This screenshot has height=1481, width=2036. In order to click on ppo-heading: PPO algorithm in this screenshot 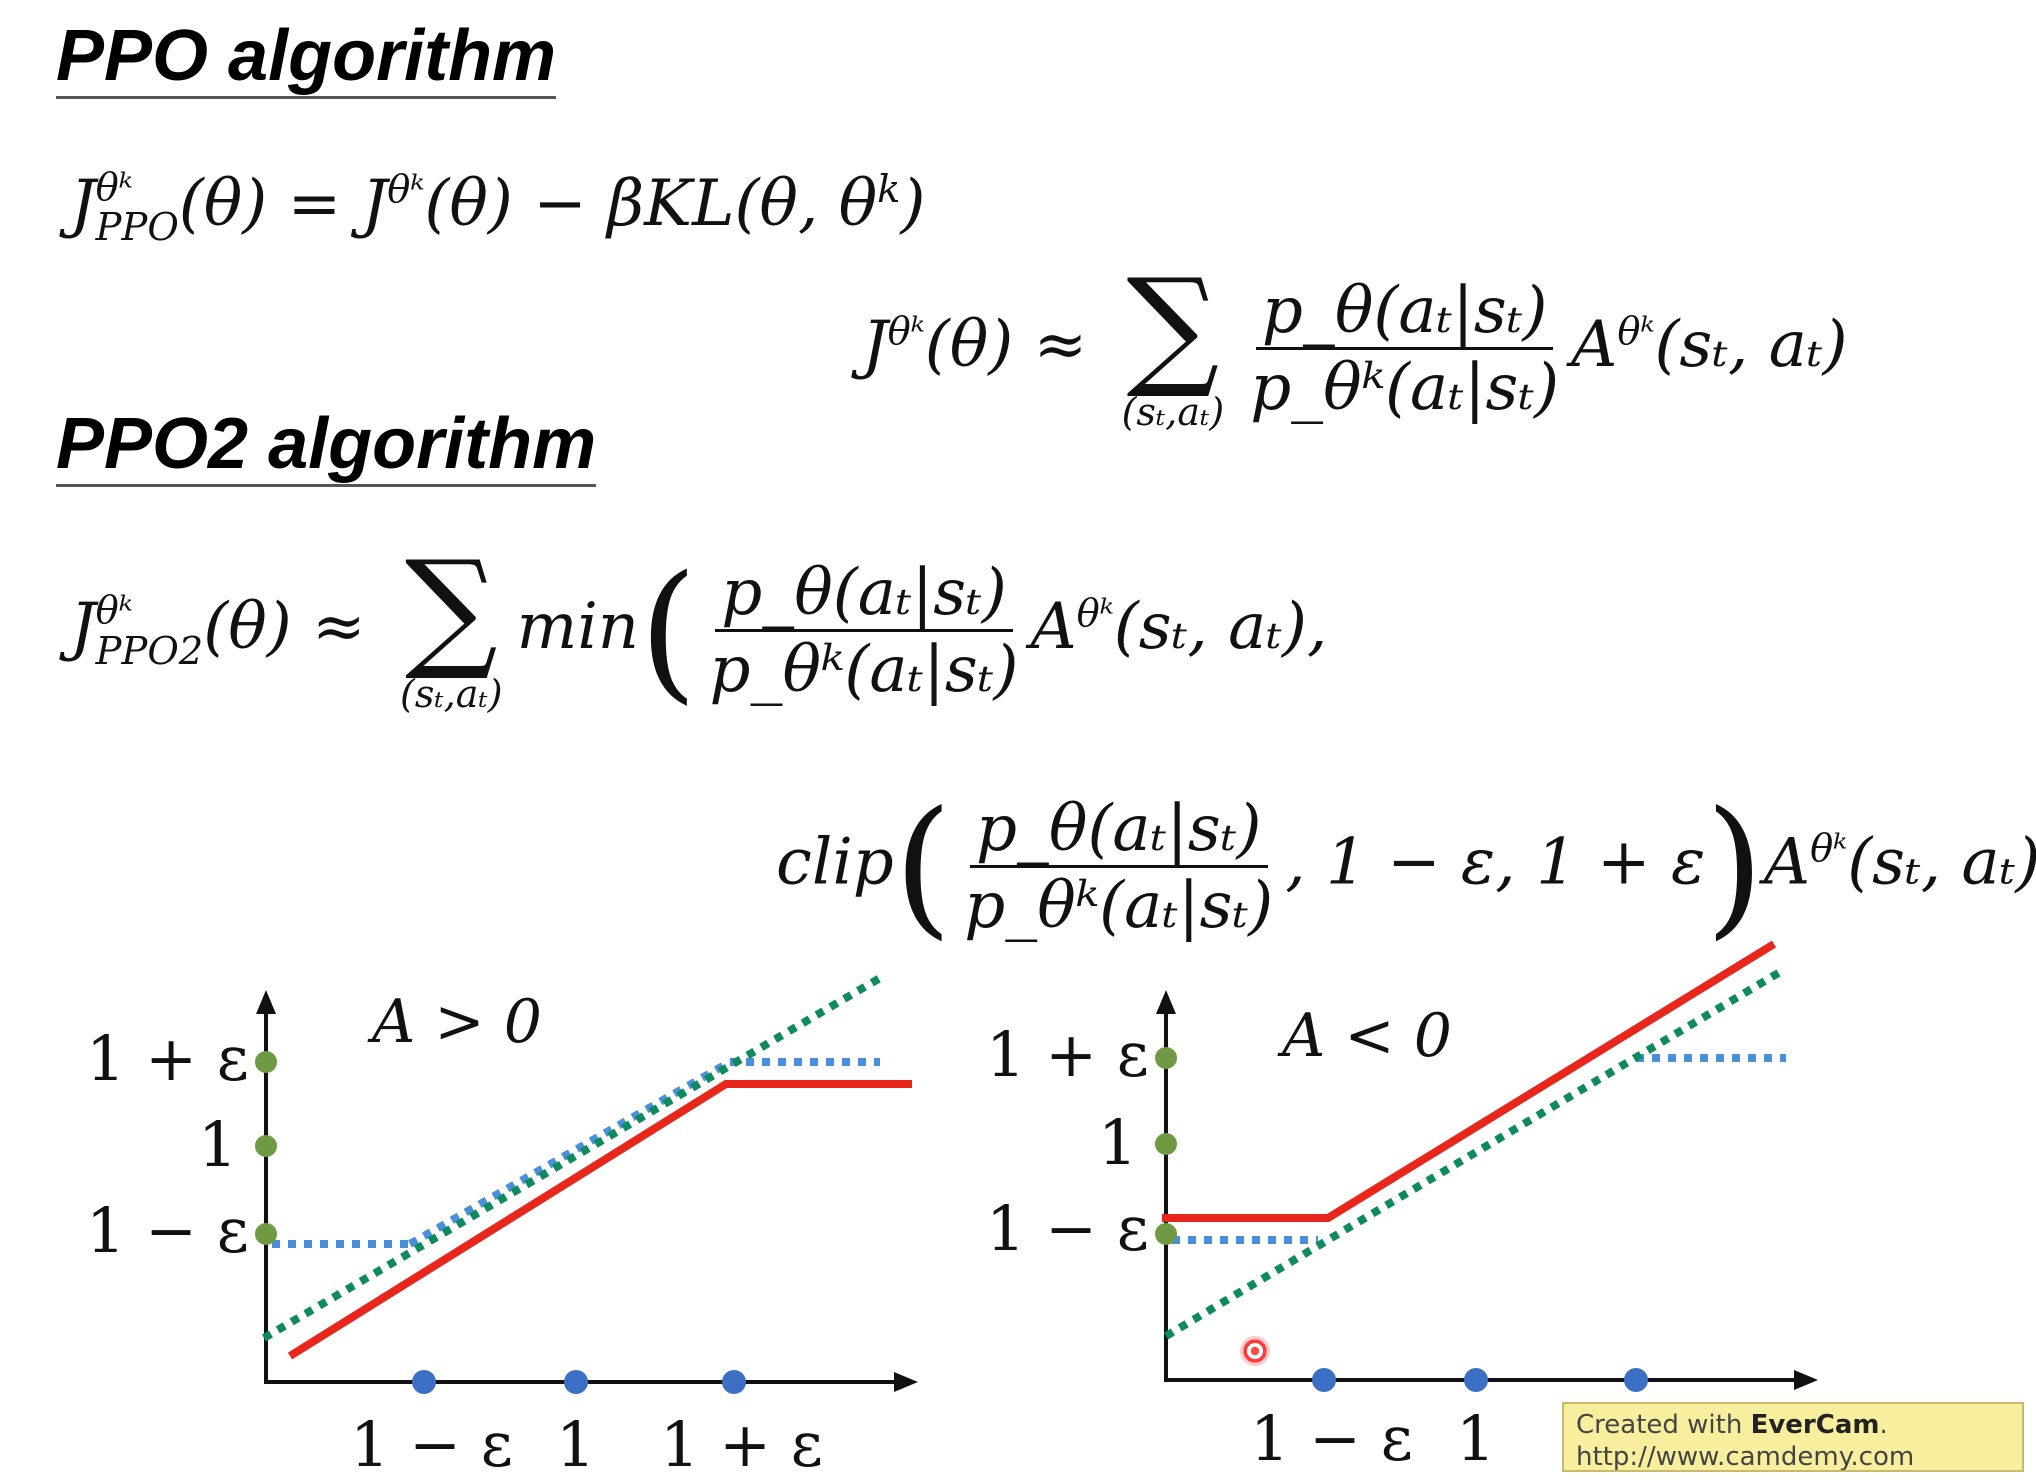, I will do `click(306, 59)`.